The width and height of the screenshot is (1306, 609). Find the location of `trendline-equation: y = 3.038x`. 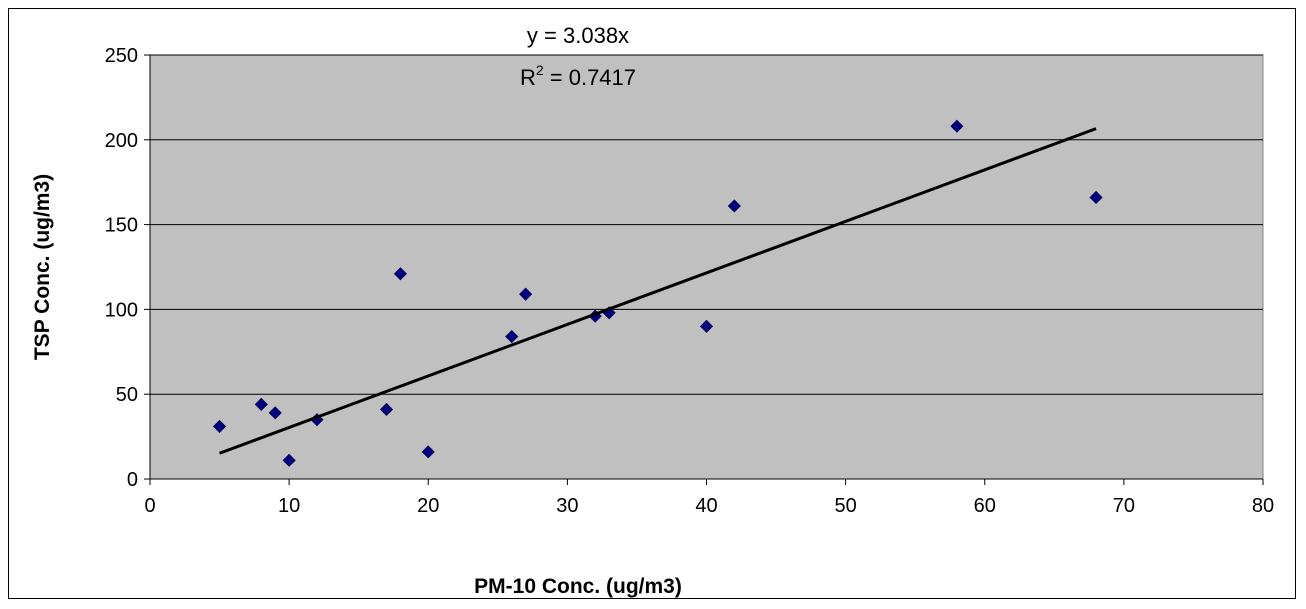

trendline-equation: y = 3.038x is located at coordinates (578, 35).